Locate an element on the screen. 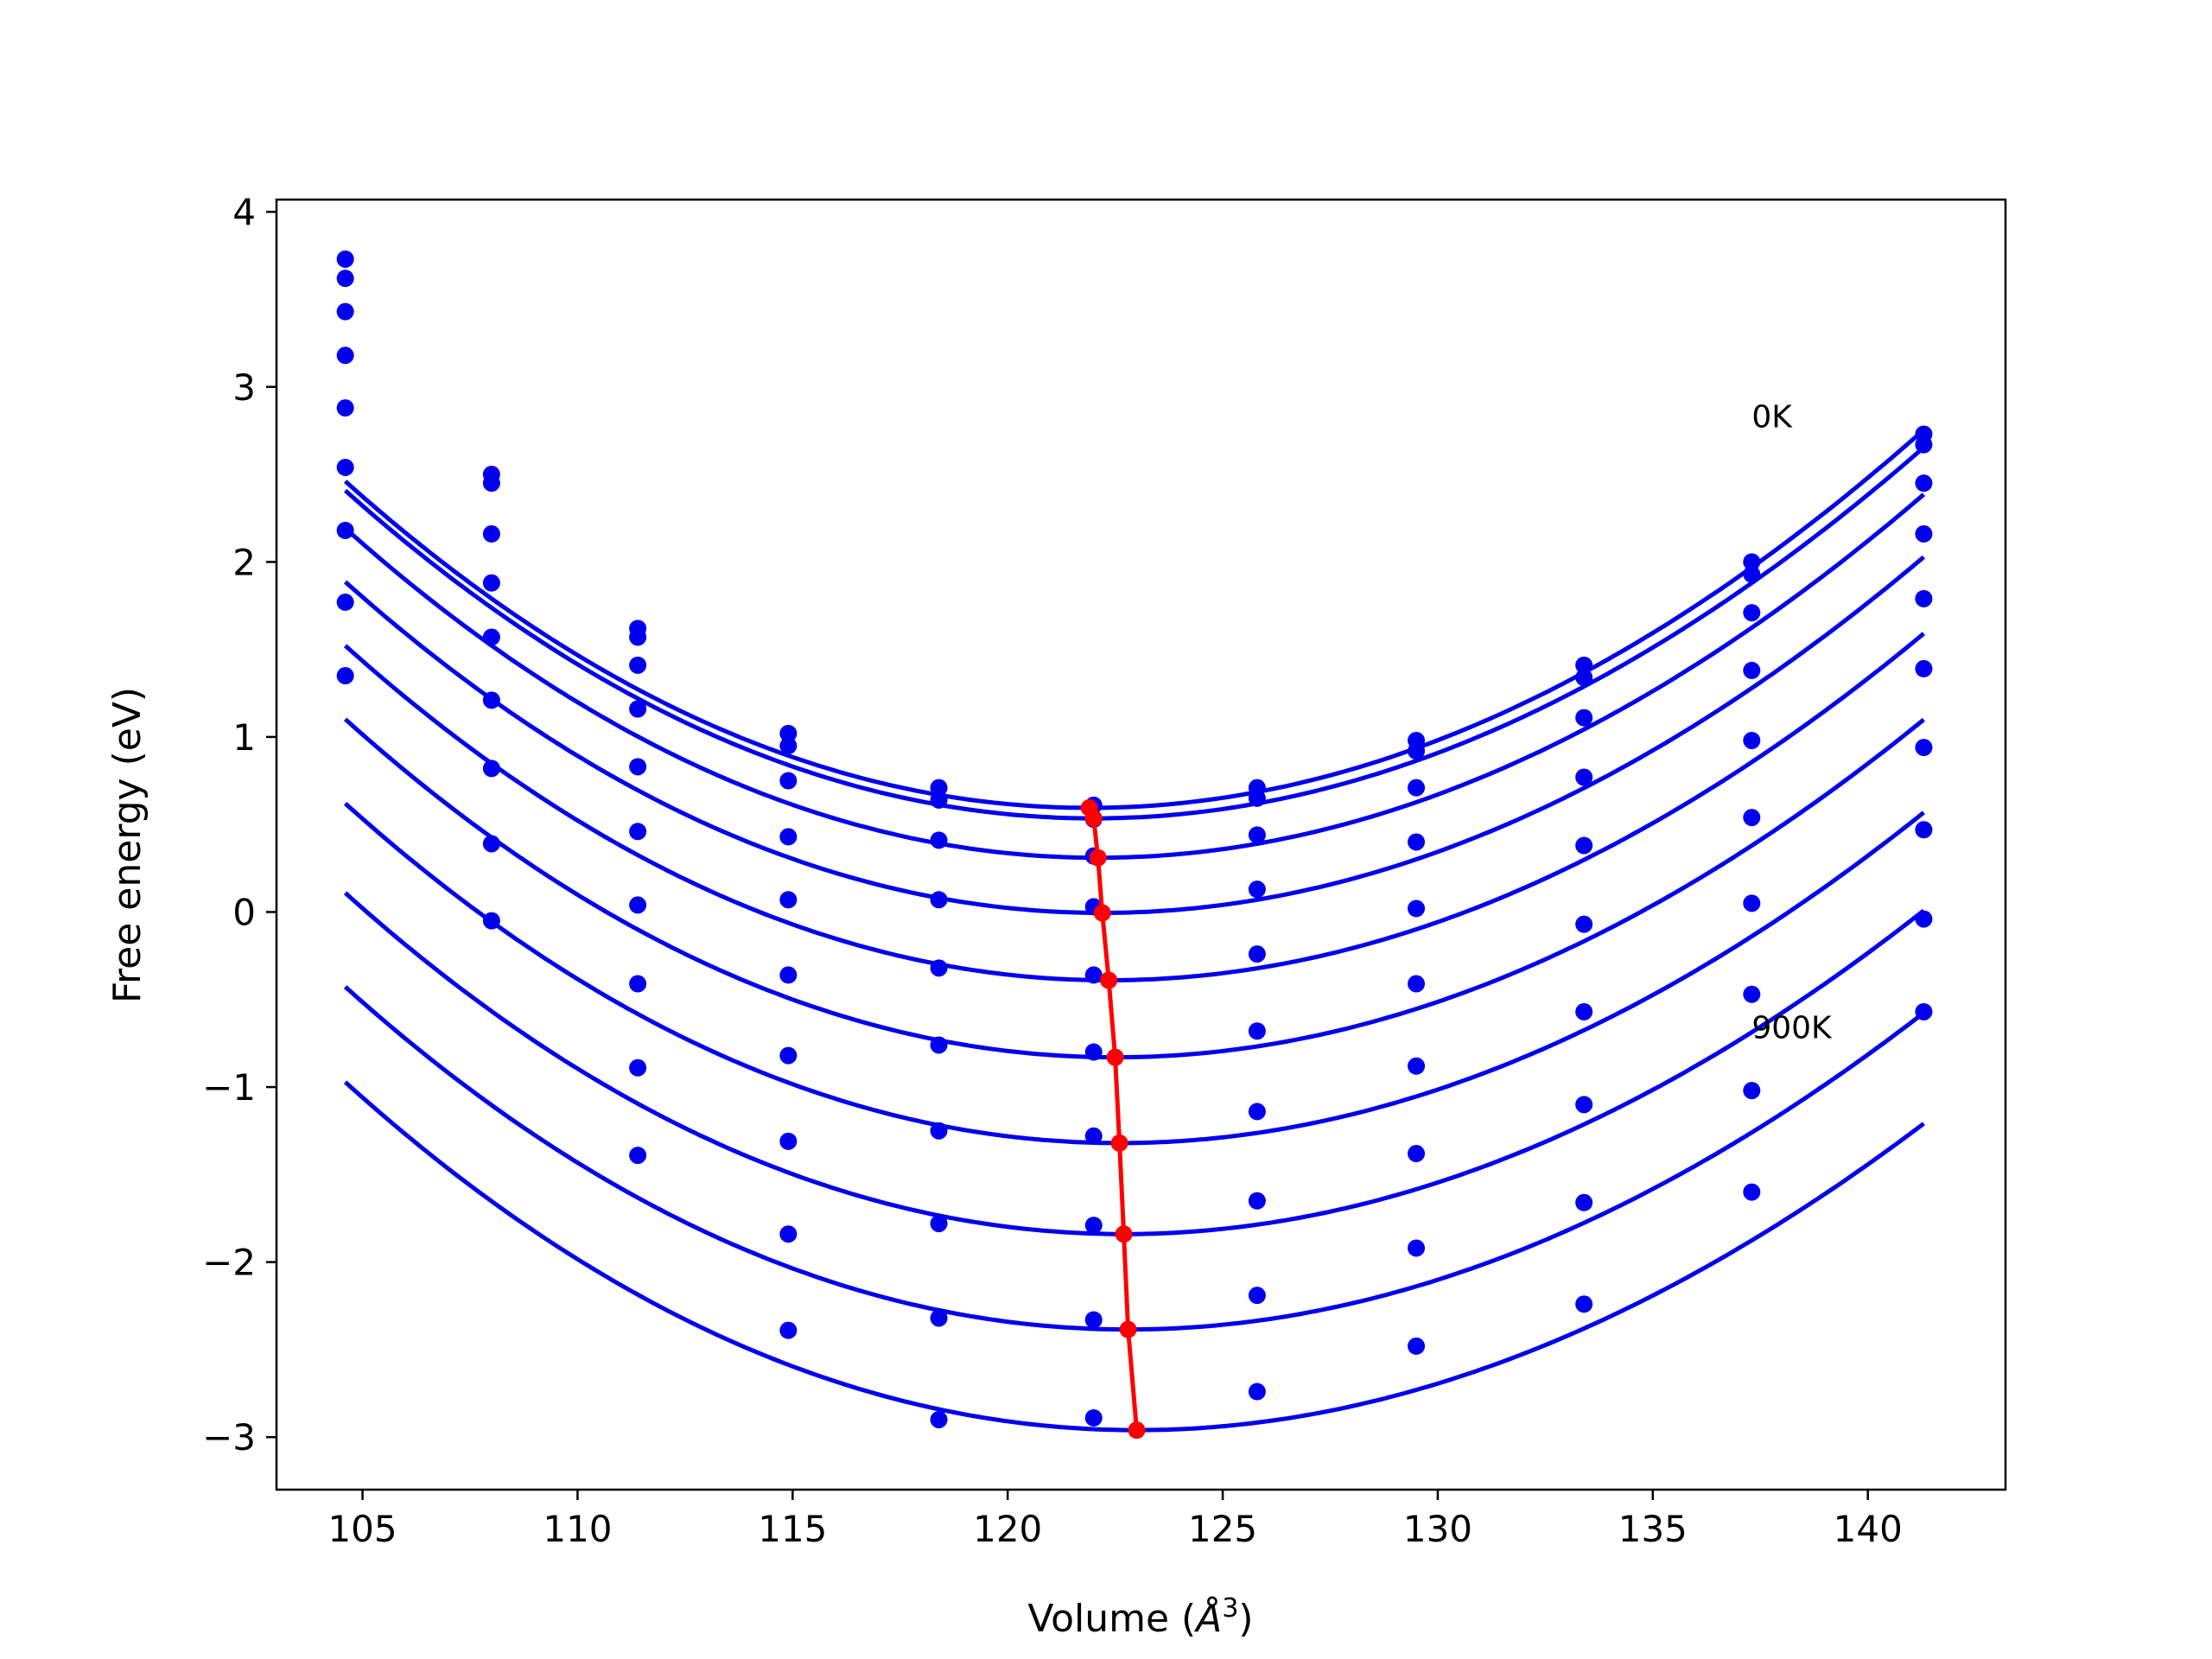 The width and height of the screenshot is (2212, 1659). x-tick-label: 110 is located at coordinates (577, 1529).